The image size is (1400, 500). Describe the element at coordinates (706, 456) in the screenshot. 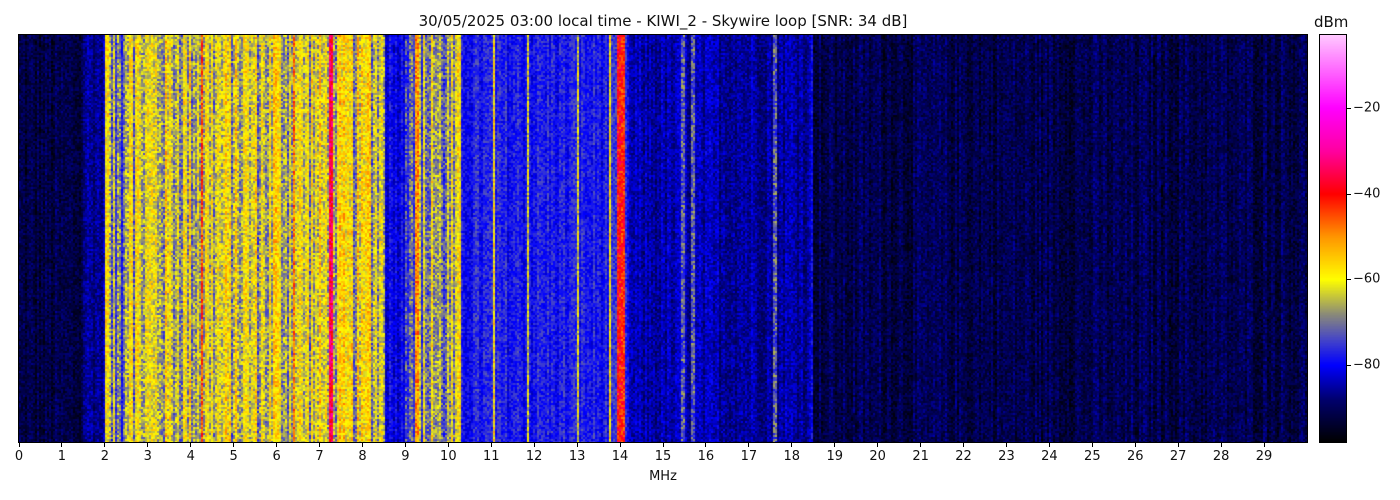

I see `x-tick-label: 16` at that location.